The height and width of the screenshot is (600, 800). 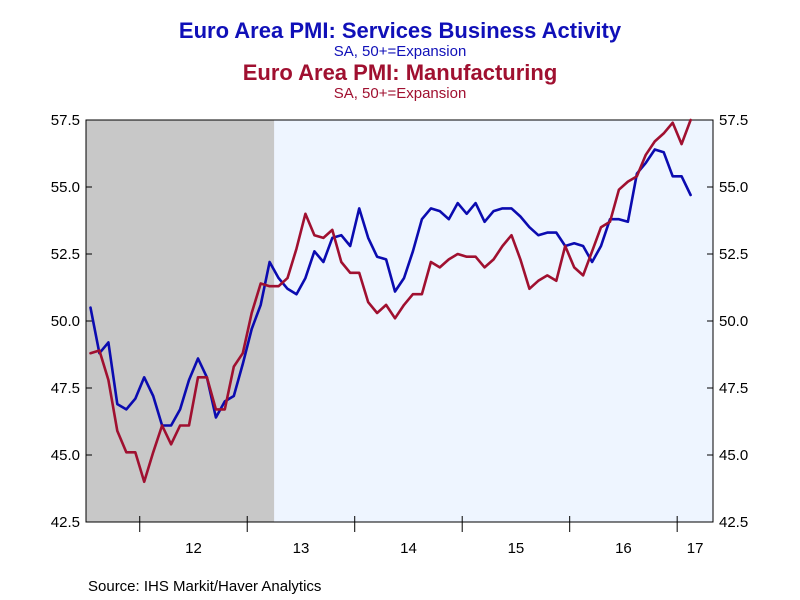 What do you see at coordinates (65, 254) in the screenshot?
I see `y-tick-label-left: 52.5` at bounding box center [65, 254].